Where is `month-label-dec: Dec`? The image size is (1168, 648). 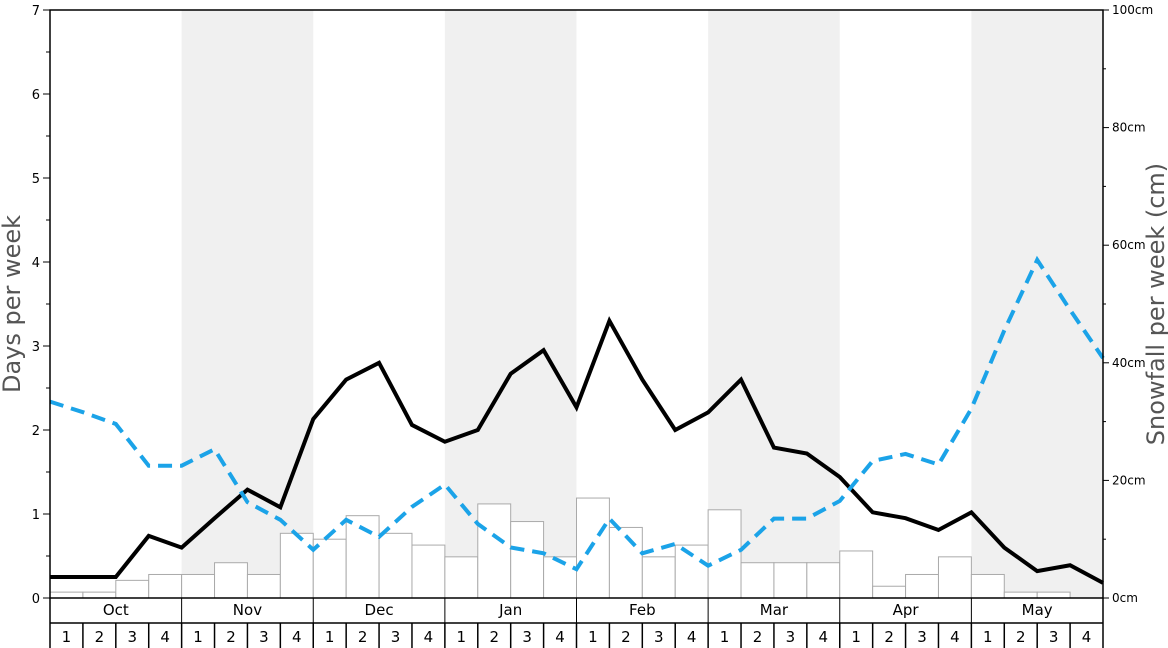 month-label-dec: Dec is located at coordinates (379, 610).